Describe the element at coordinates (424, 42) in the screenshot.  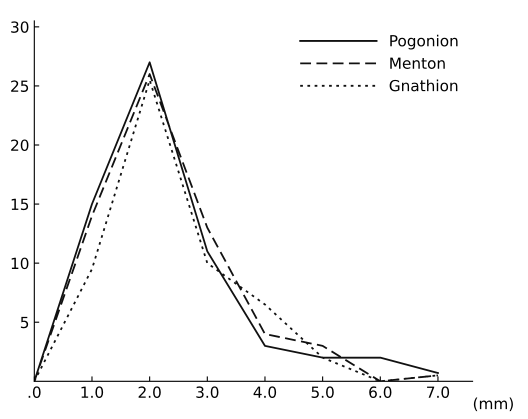
I see `legend-label: Pogonion` at that location.